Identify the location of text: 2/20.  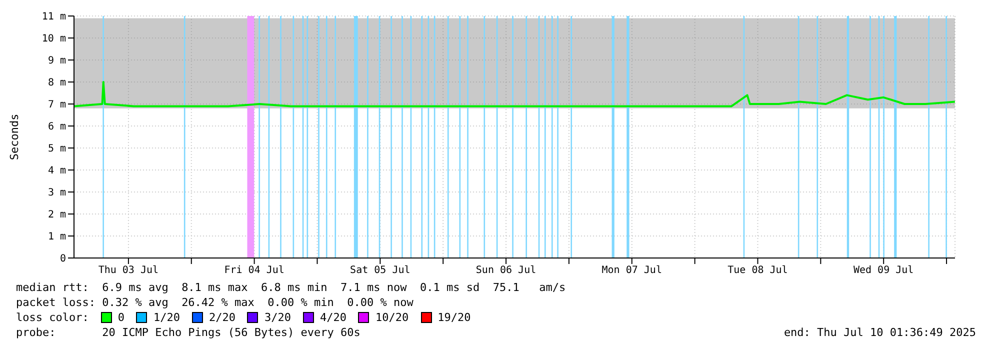
(222, 317).